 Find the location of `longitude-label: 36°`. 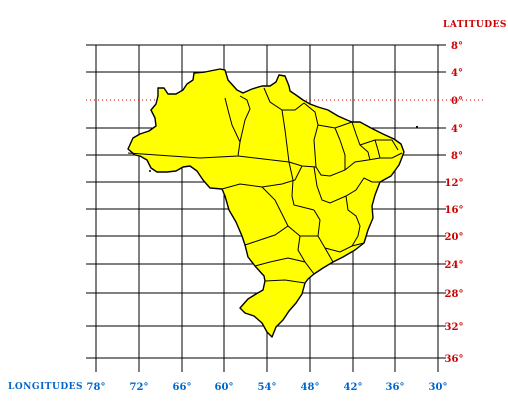

longitude-label: 36° is located at coordinates (395, 387).